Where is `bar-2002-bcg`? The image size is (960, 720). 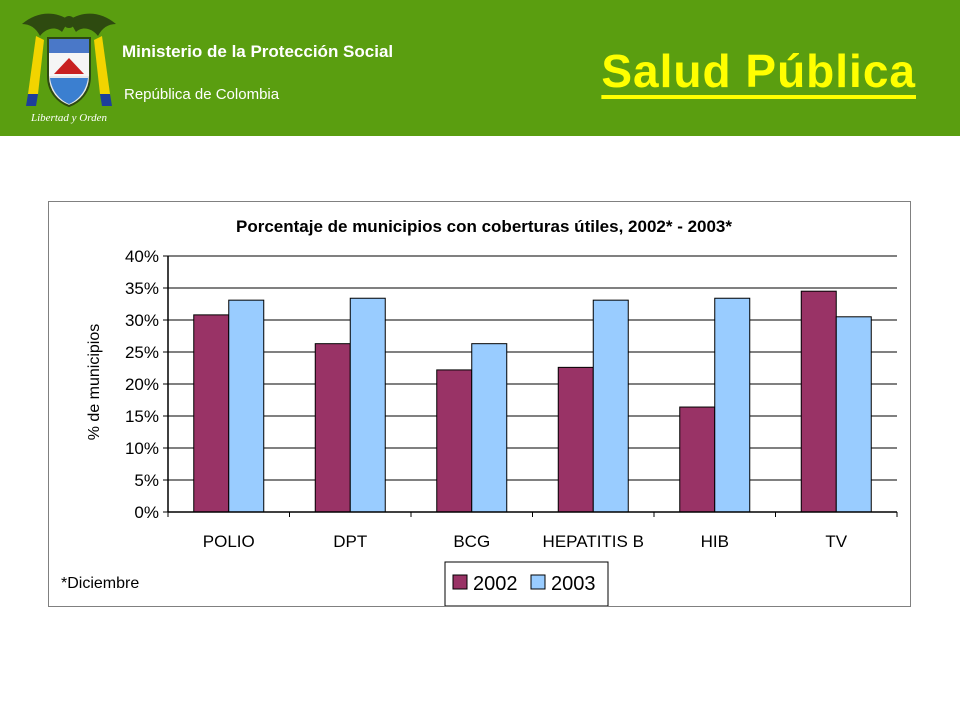
bar-2002-bcg is located at coordinates (454, 441).